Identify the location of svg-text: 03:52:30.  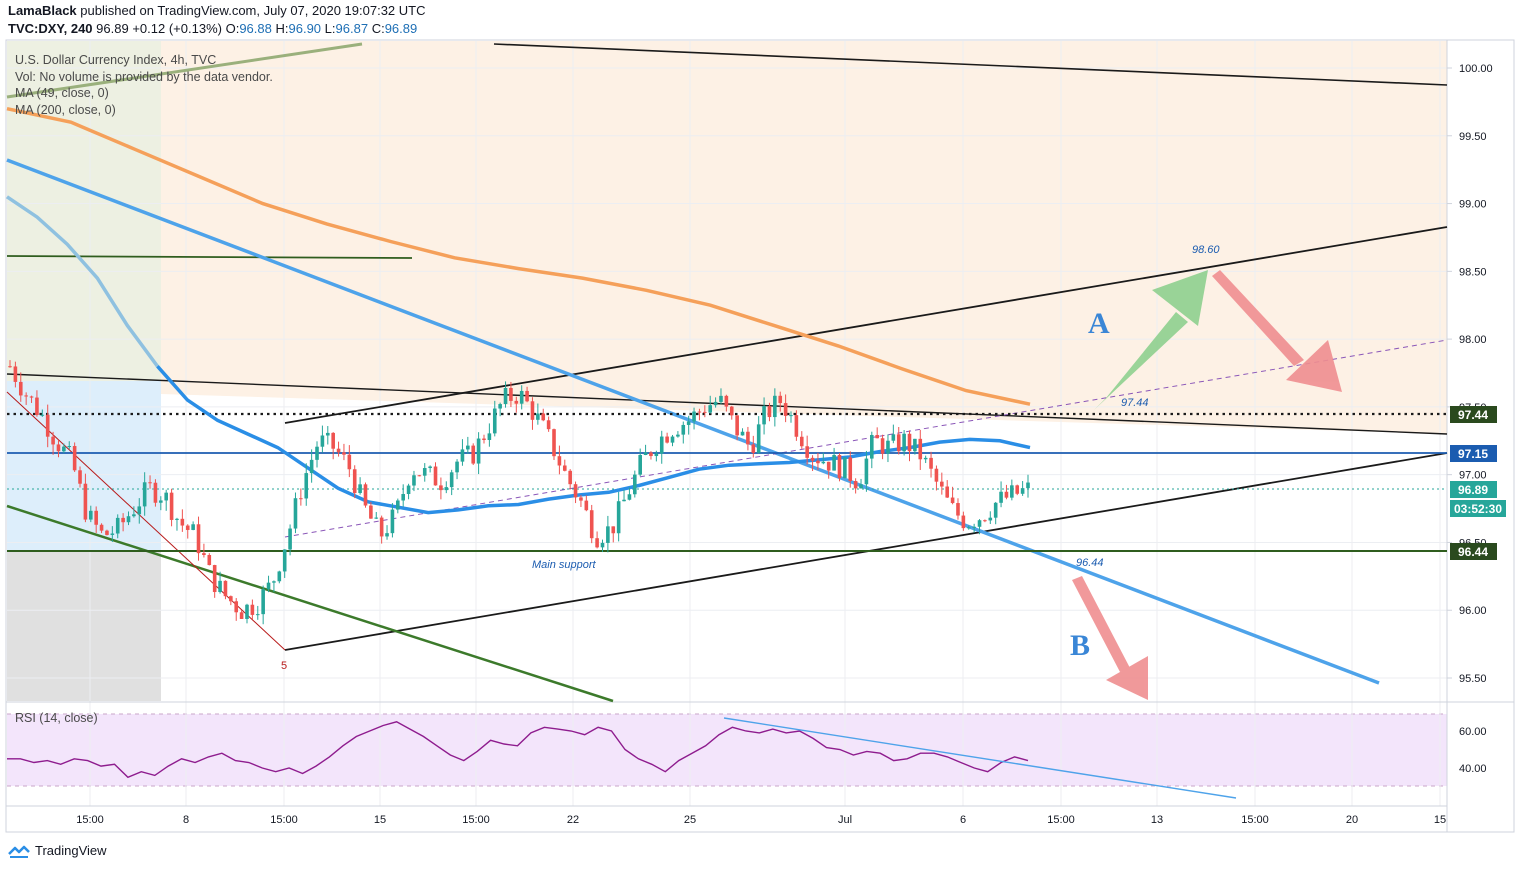
(1478, 509).